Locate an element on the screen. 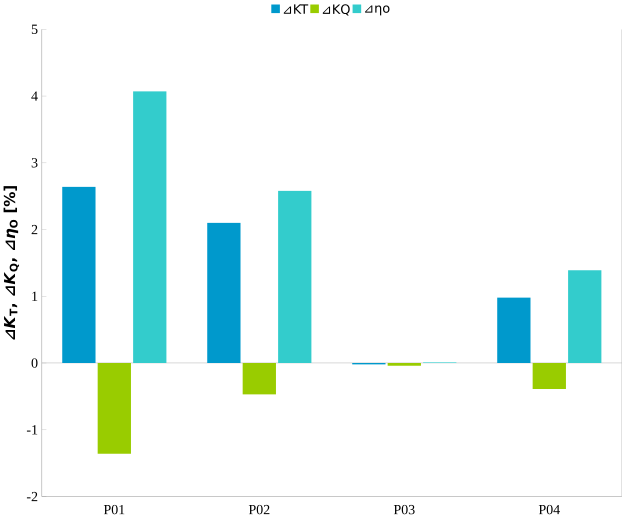  x-tick-label: P02 is located at coordinates (259, 509).